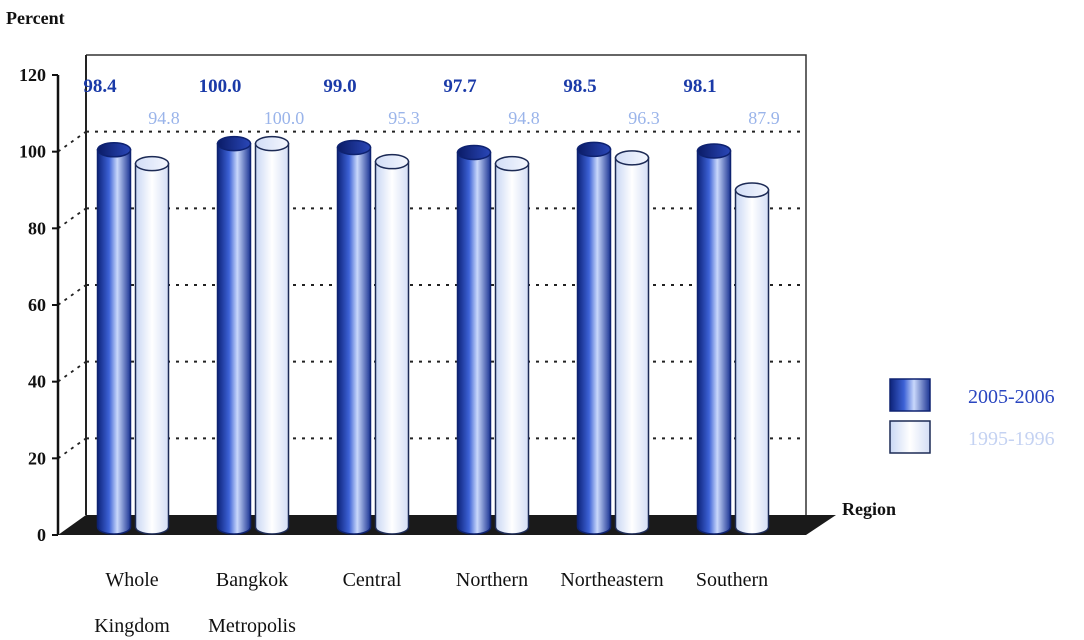  Describe the element at coordinates (41, 535) in the screenshot. I see `y-tick-label: 0` at that location.